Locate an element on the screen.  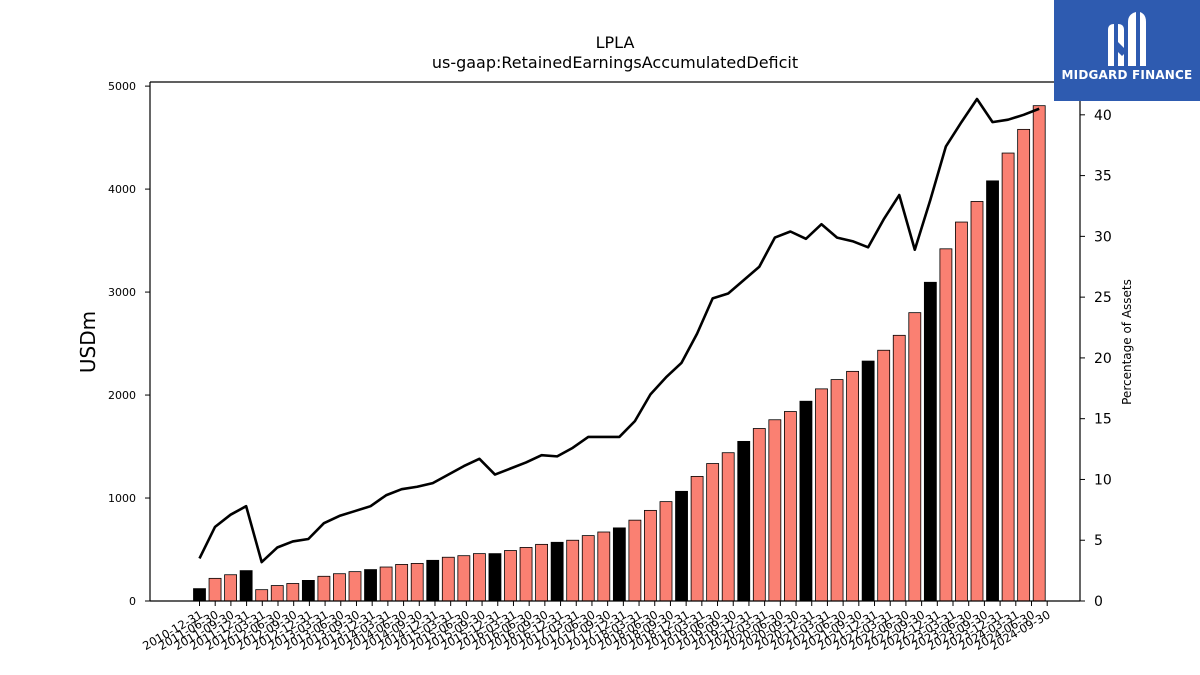
chart-title: LPLA is located at coordinates (615, 42).